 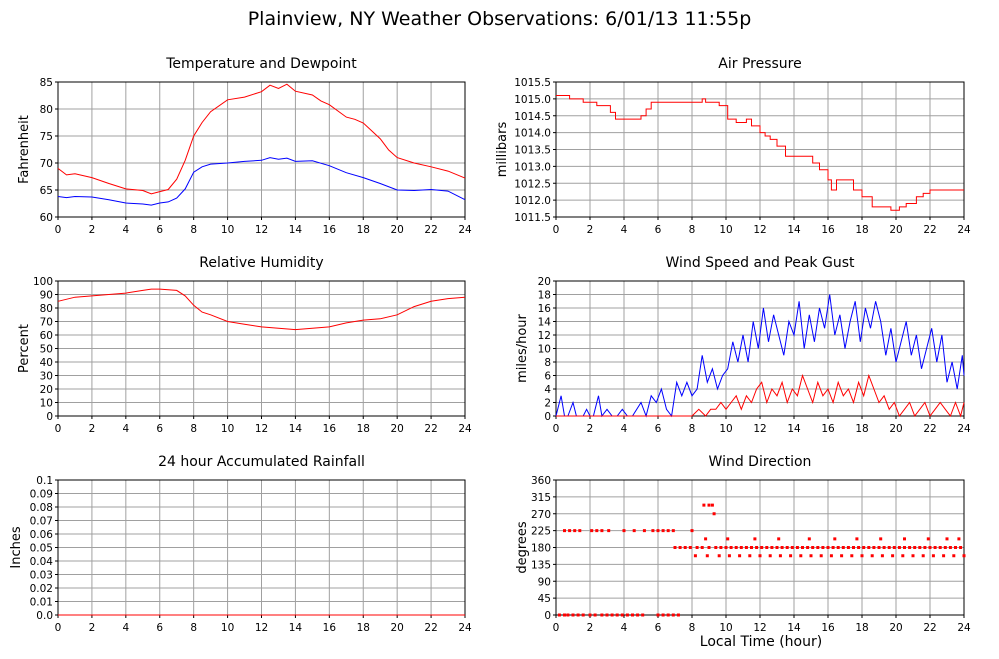 I want to click on x-tick-label: 6, so click(x=159, y=628).